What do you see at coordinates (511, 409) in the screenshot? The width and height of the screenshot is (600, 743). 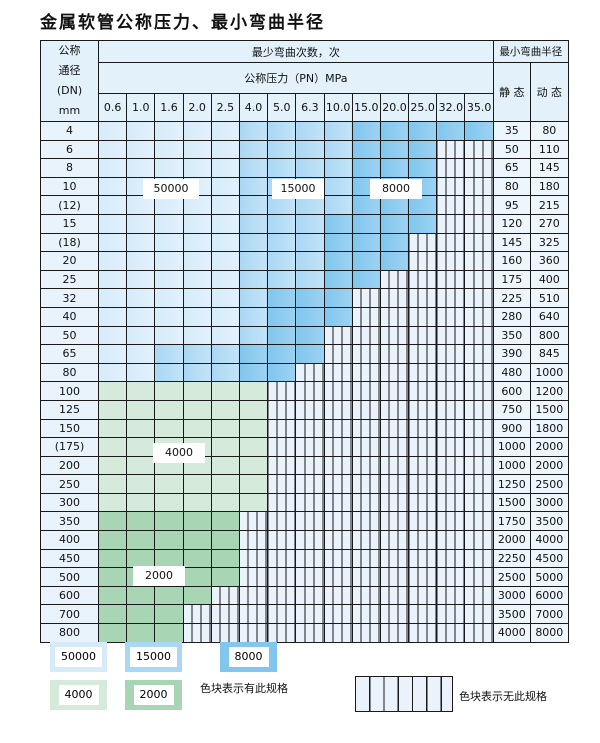 I see `static-radius-cell: 750` at bounding box center [511, 409].